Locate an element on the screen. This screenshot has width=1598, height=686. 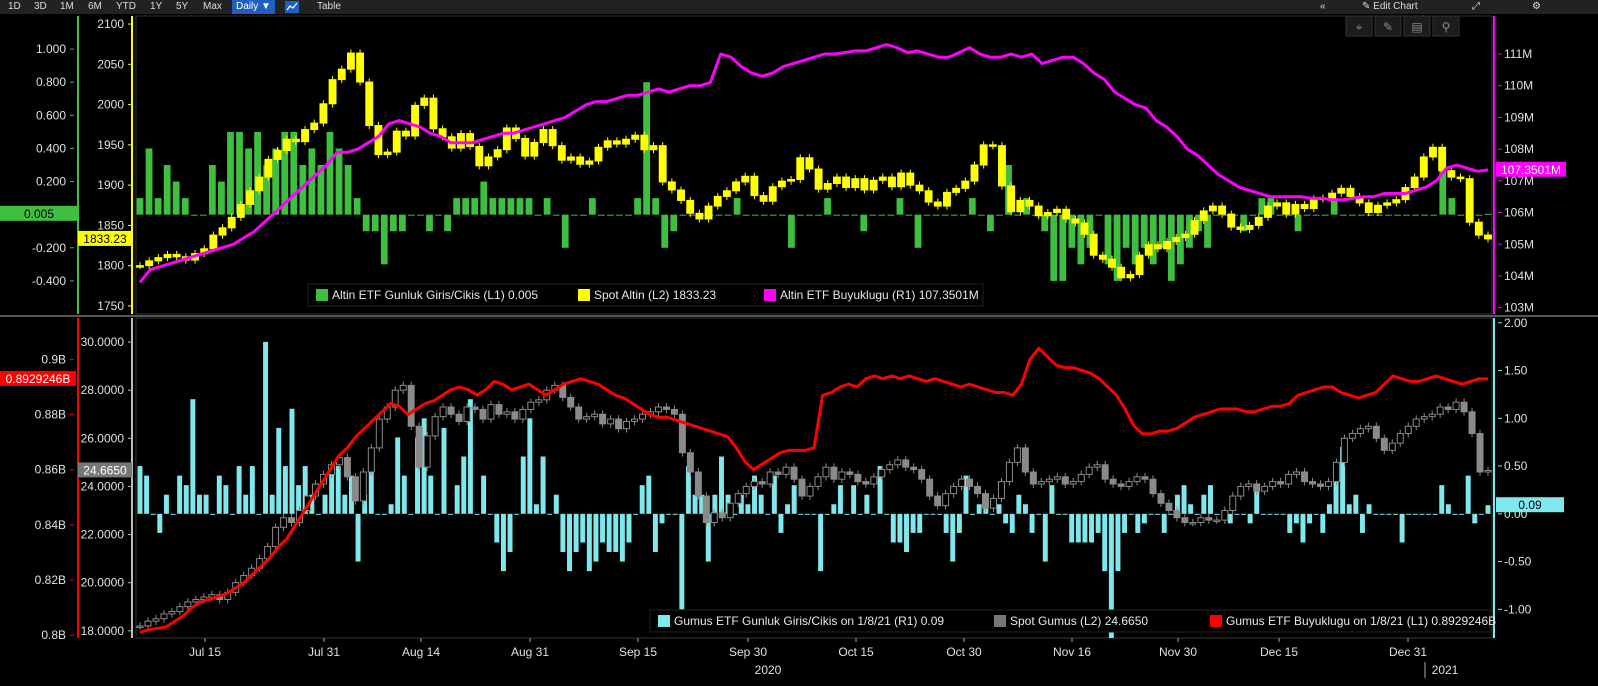
pencil-icon-button is located at coordinates (1388, 26).